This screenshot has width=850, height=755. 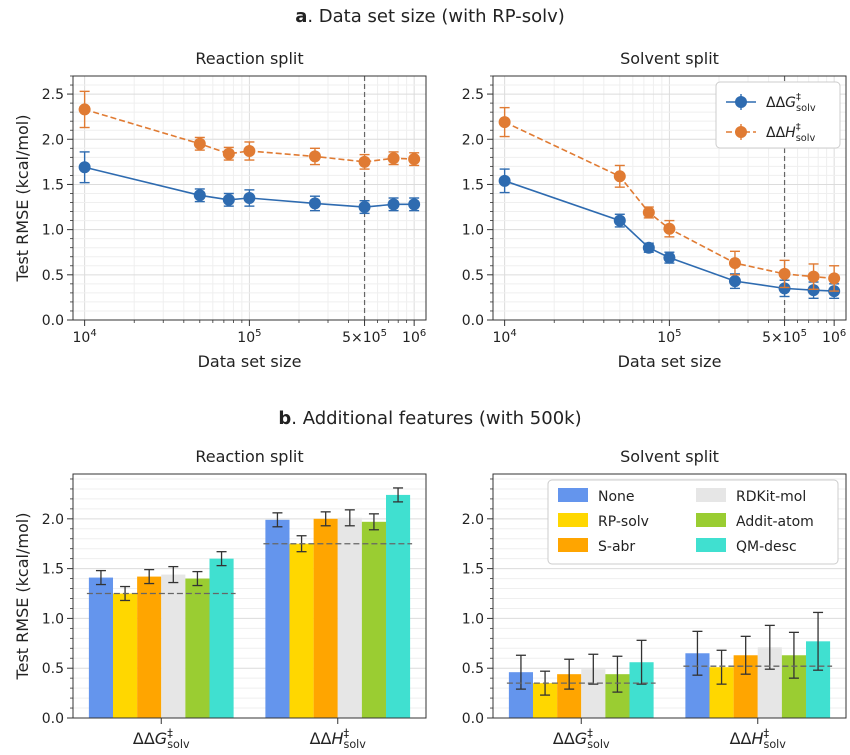 What do you see at coordinates (791, 103) in the screenshot?
I see `legend-label-g: ΔΔG‡ solv` at bounding box center [791, 103].